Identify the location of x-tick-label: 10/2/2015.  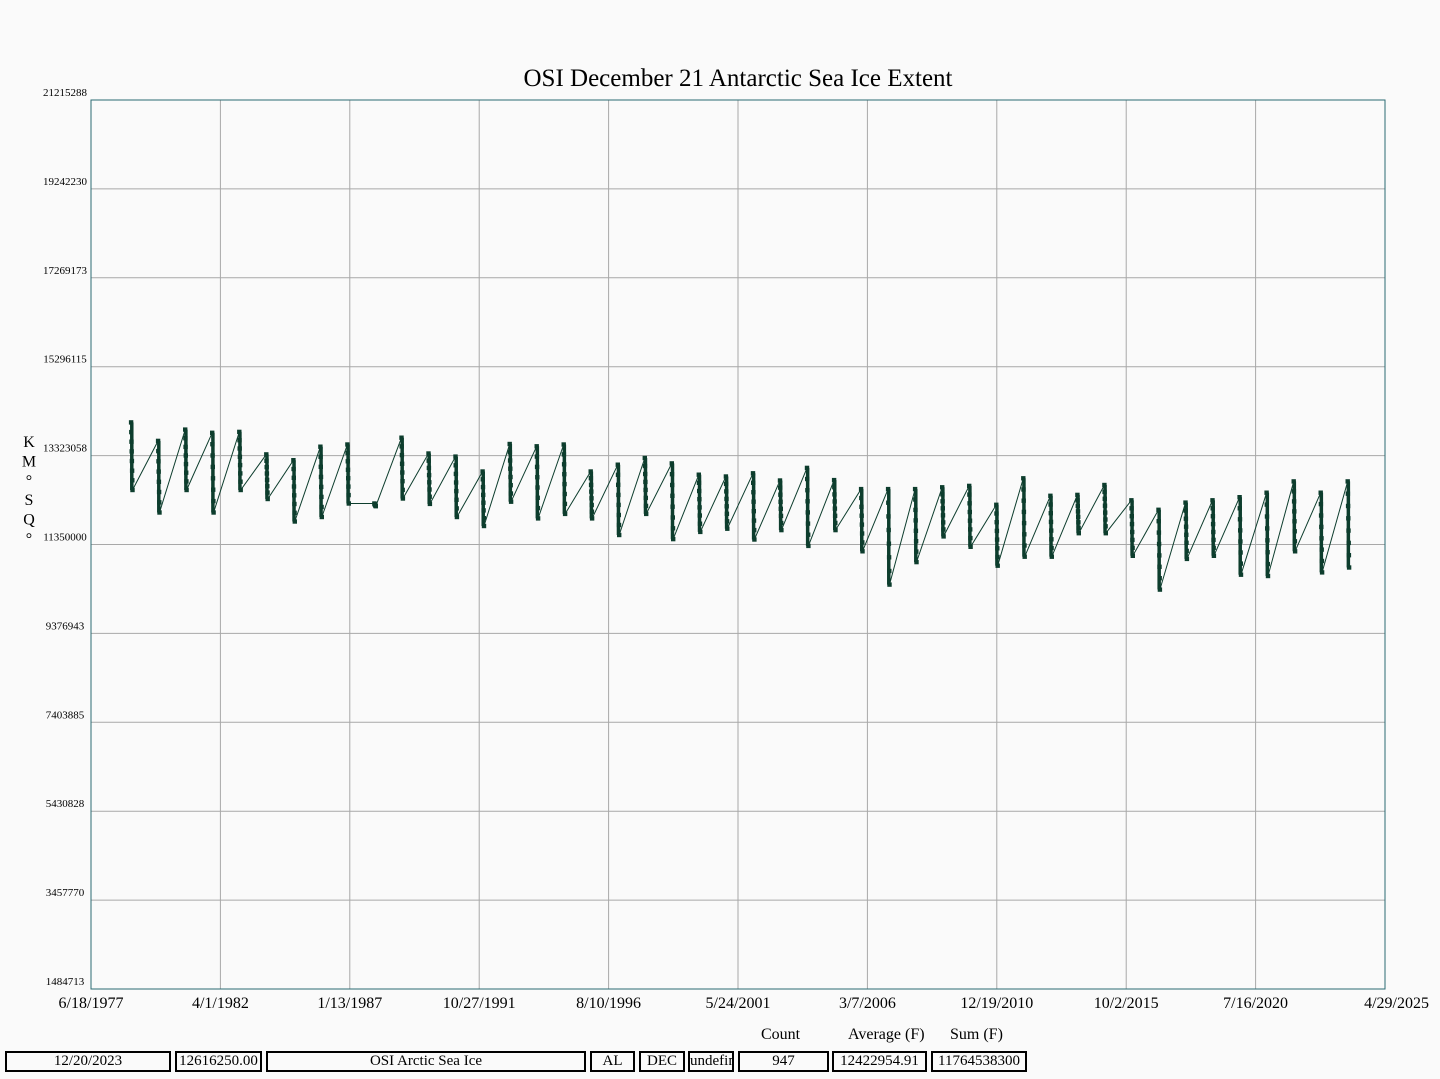
(1126, 1003).